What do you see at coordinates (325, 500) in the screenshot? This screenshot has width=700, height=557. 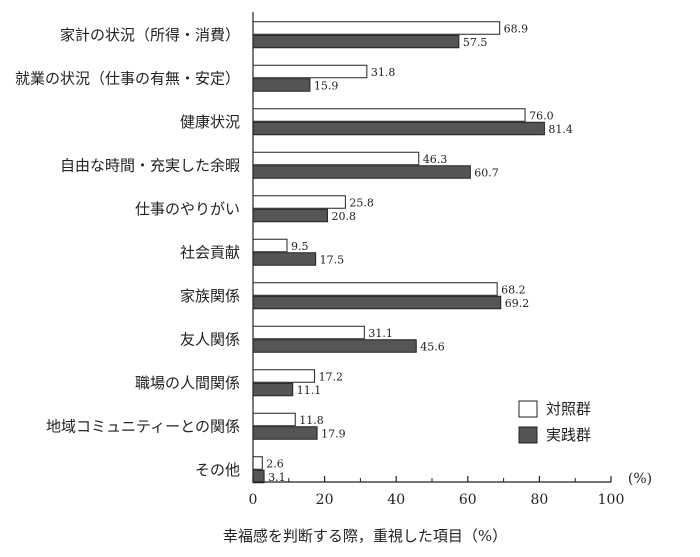 I see `x-tick-label: 20` at bounding box center [325, 500].